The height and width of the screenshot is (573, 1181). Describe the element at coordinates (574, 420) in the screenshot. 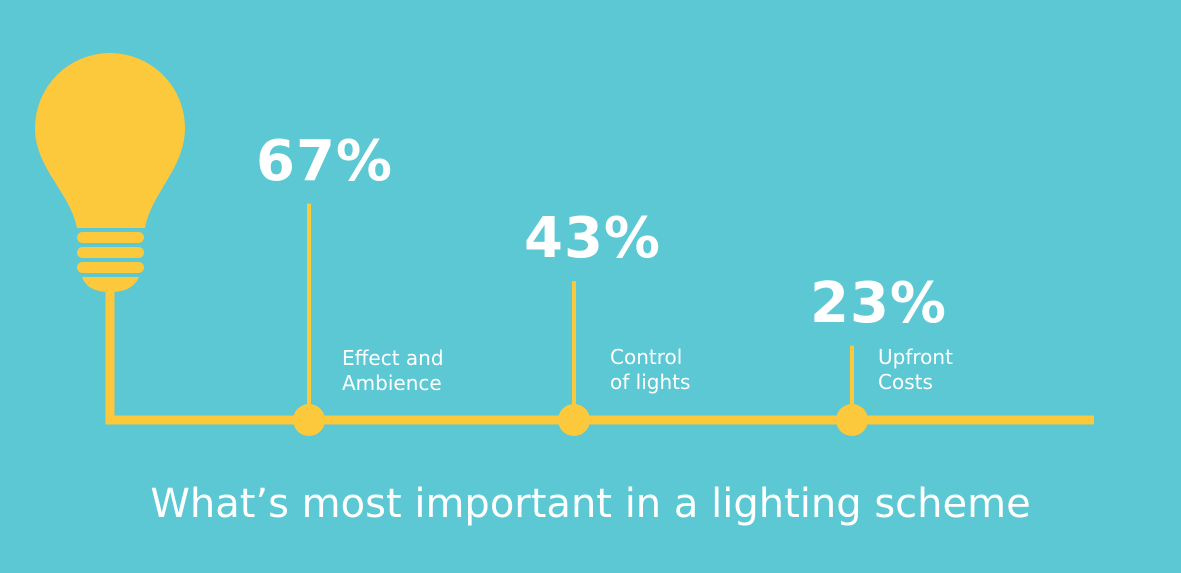

I see `dot-control-lights` at that location.